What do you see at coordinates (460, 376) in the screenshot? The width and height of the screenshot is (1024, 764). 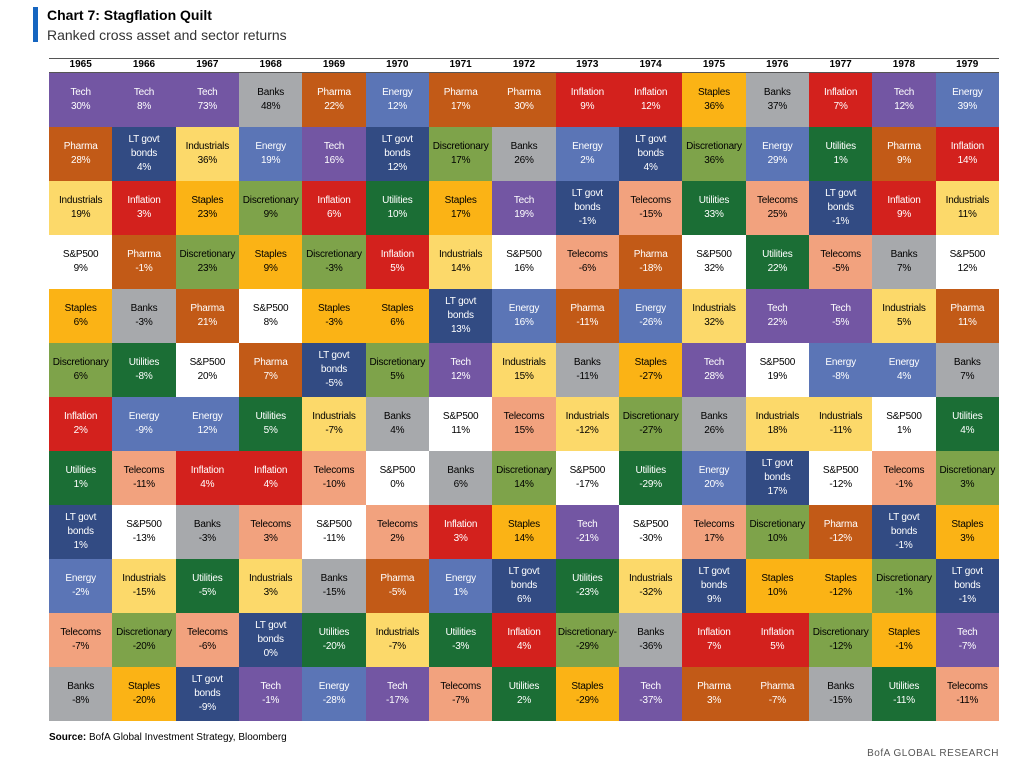 I see `cell-return-value: 12%` at bounding box center [460, 376].